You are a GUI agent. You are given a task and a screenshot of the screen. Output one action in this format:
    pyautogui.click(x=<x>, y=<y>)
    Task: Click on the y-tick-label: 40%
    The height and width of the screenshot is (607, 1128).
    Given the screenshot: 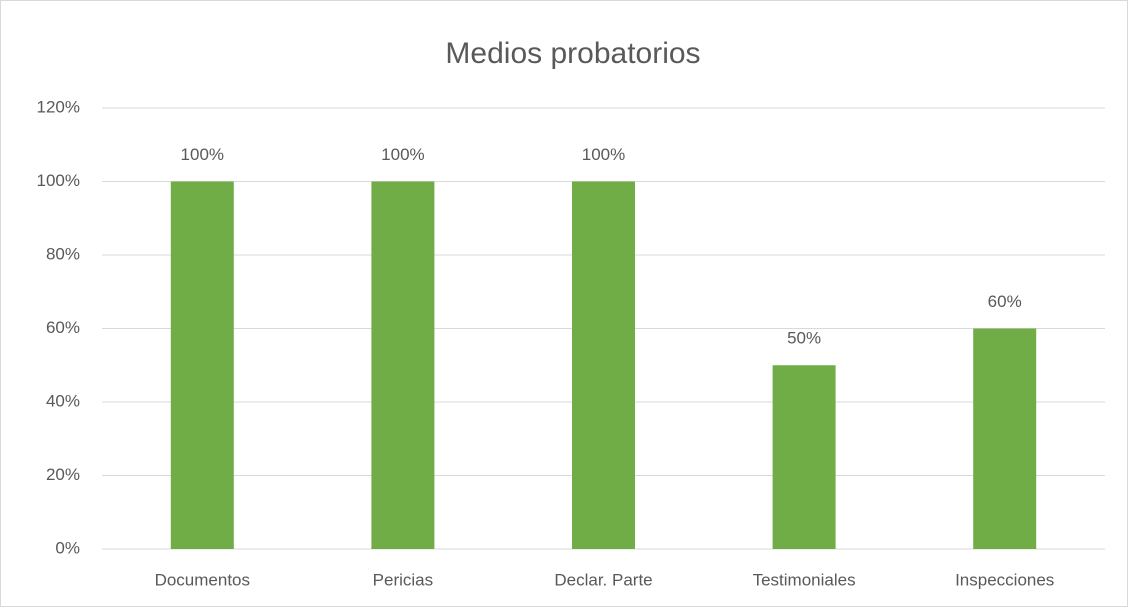 What is the action you would take?
    pyautogui.click(x=63, y=400)
    